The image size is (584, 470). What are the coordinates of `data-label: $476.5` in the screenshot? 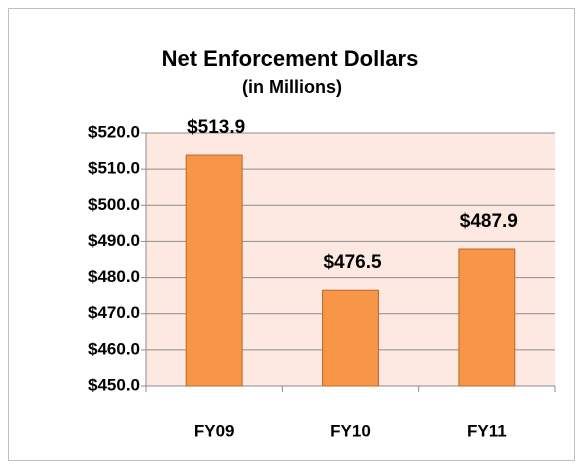 It's located at (352, 262).